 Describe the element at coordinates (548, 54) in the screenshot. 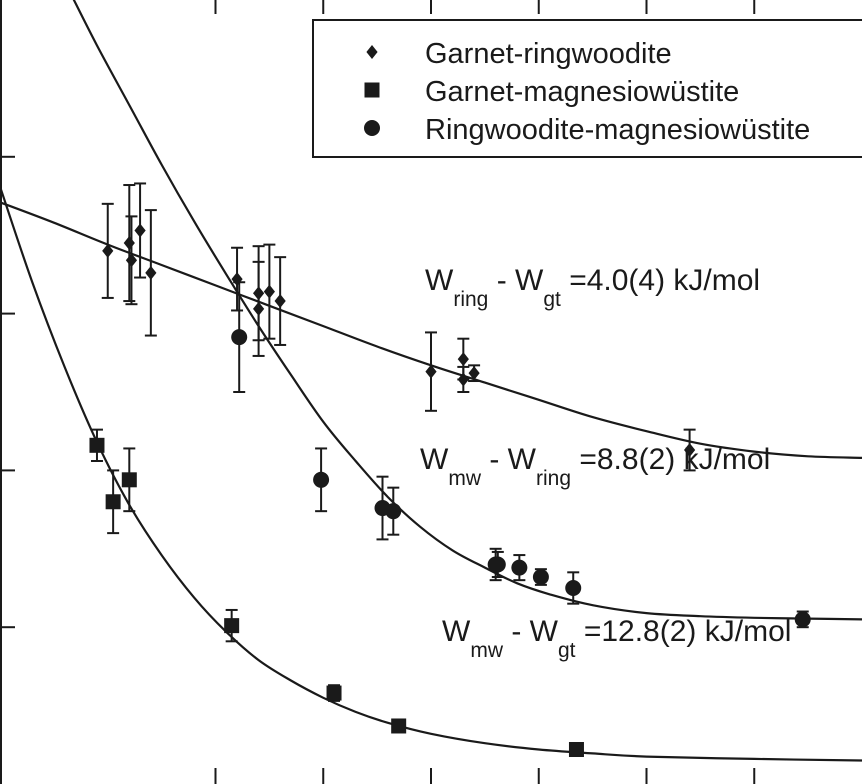

I see `legend-label: Garnet-ringwoodite` at that location.